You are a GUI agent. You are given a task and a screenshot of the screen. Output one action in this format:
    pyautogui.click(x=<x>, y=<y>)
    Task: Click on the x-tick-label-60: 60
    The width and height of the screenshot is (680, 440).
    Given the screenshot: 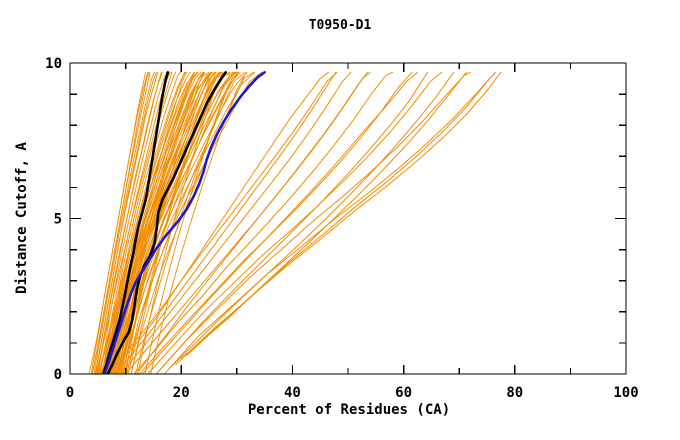 What is the action you would take?
    pyautogui.click(x=403, y=393)
    